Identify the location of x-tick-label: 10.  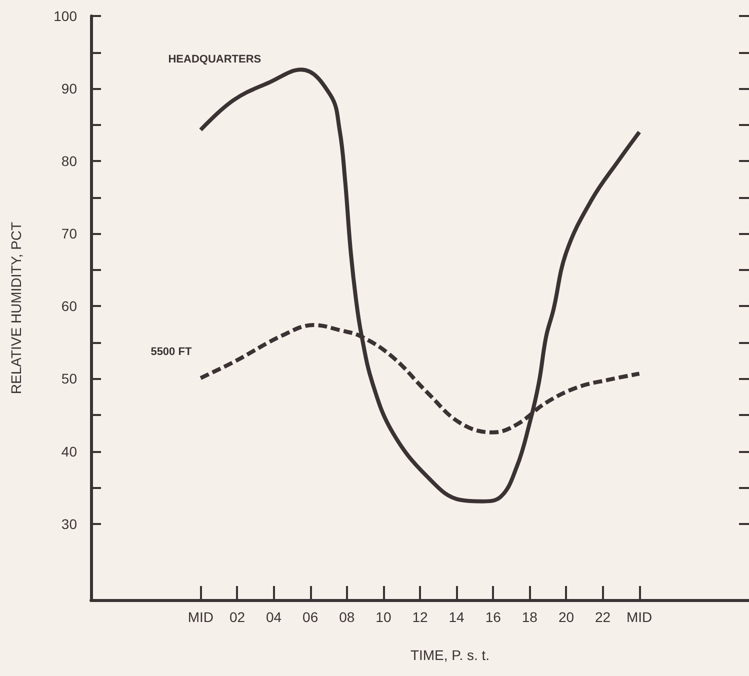
(384, 617).